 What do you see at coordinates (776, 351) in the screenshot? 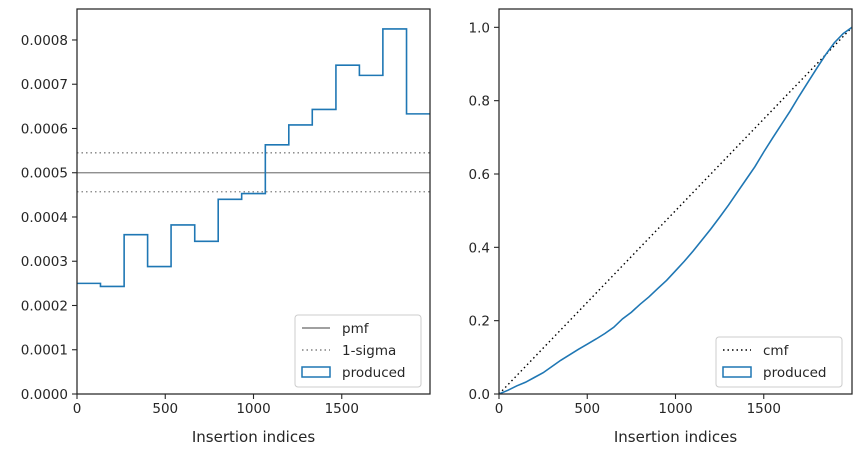
I see `legend-label: cmf` at bounding box center [776, 351].